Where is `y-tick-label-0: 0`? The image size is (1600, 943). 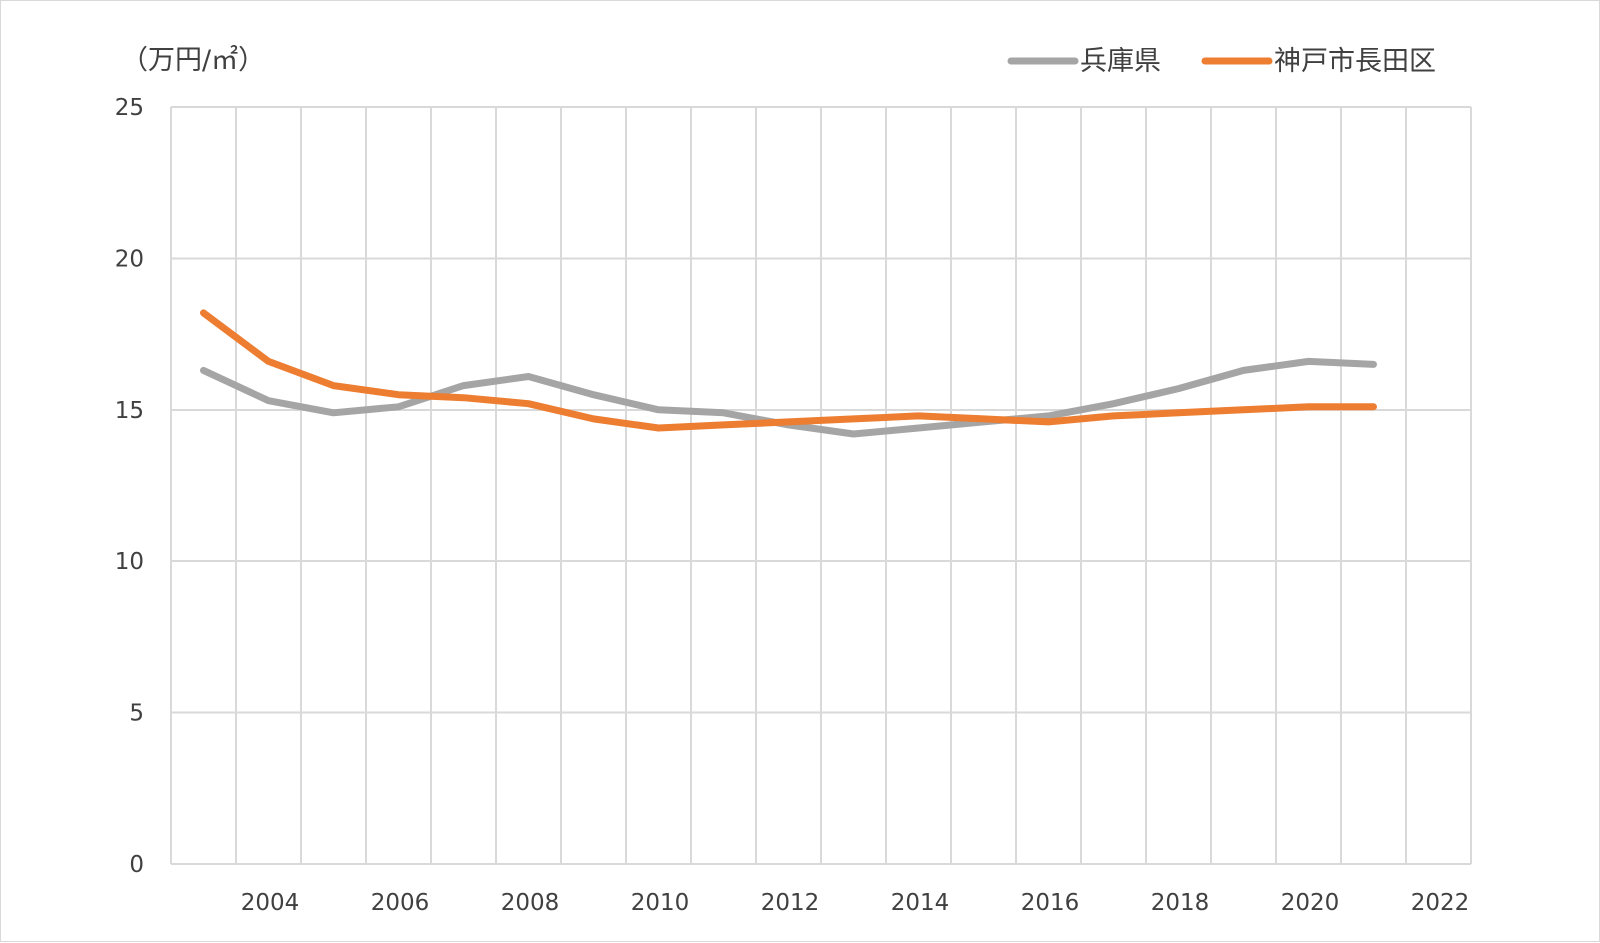
y-tick-label-0: 0 is located at coordinates (136, 865).